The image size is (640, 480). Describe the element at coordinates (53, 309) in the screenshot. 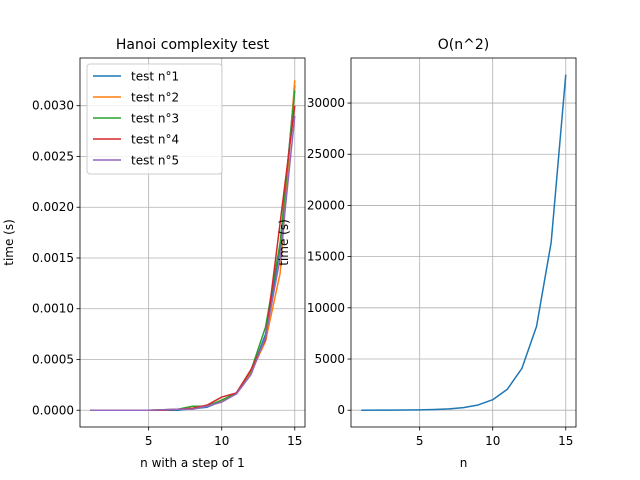

I see `left-y-tick-label: 0.0010` at that location.